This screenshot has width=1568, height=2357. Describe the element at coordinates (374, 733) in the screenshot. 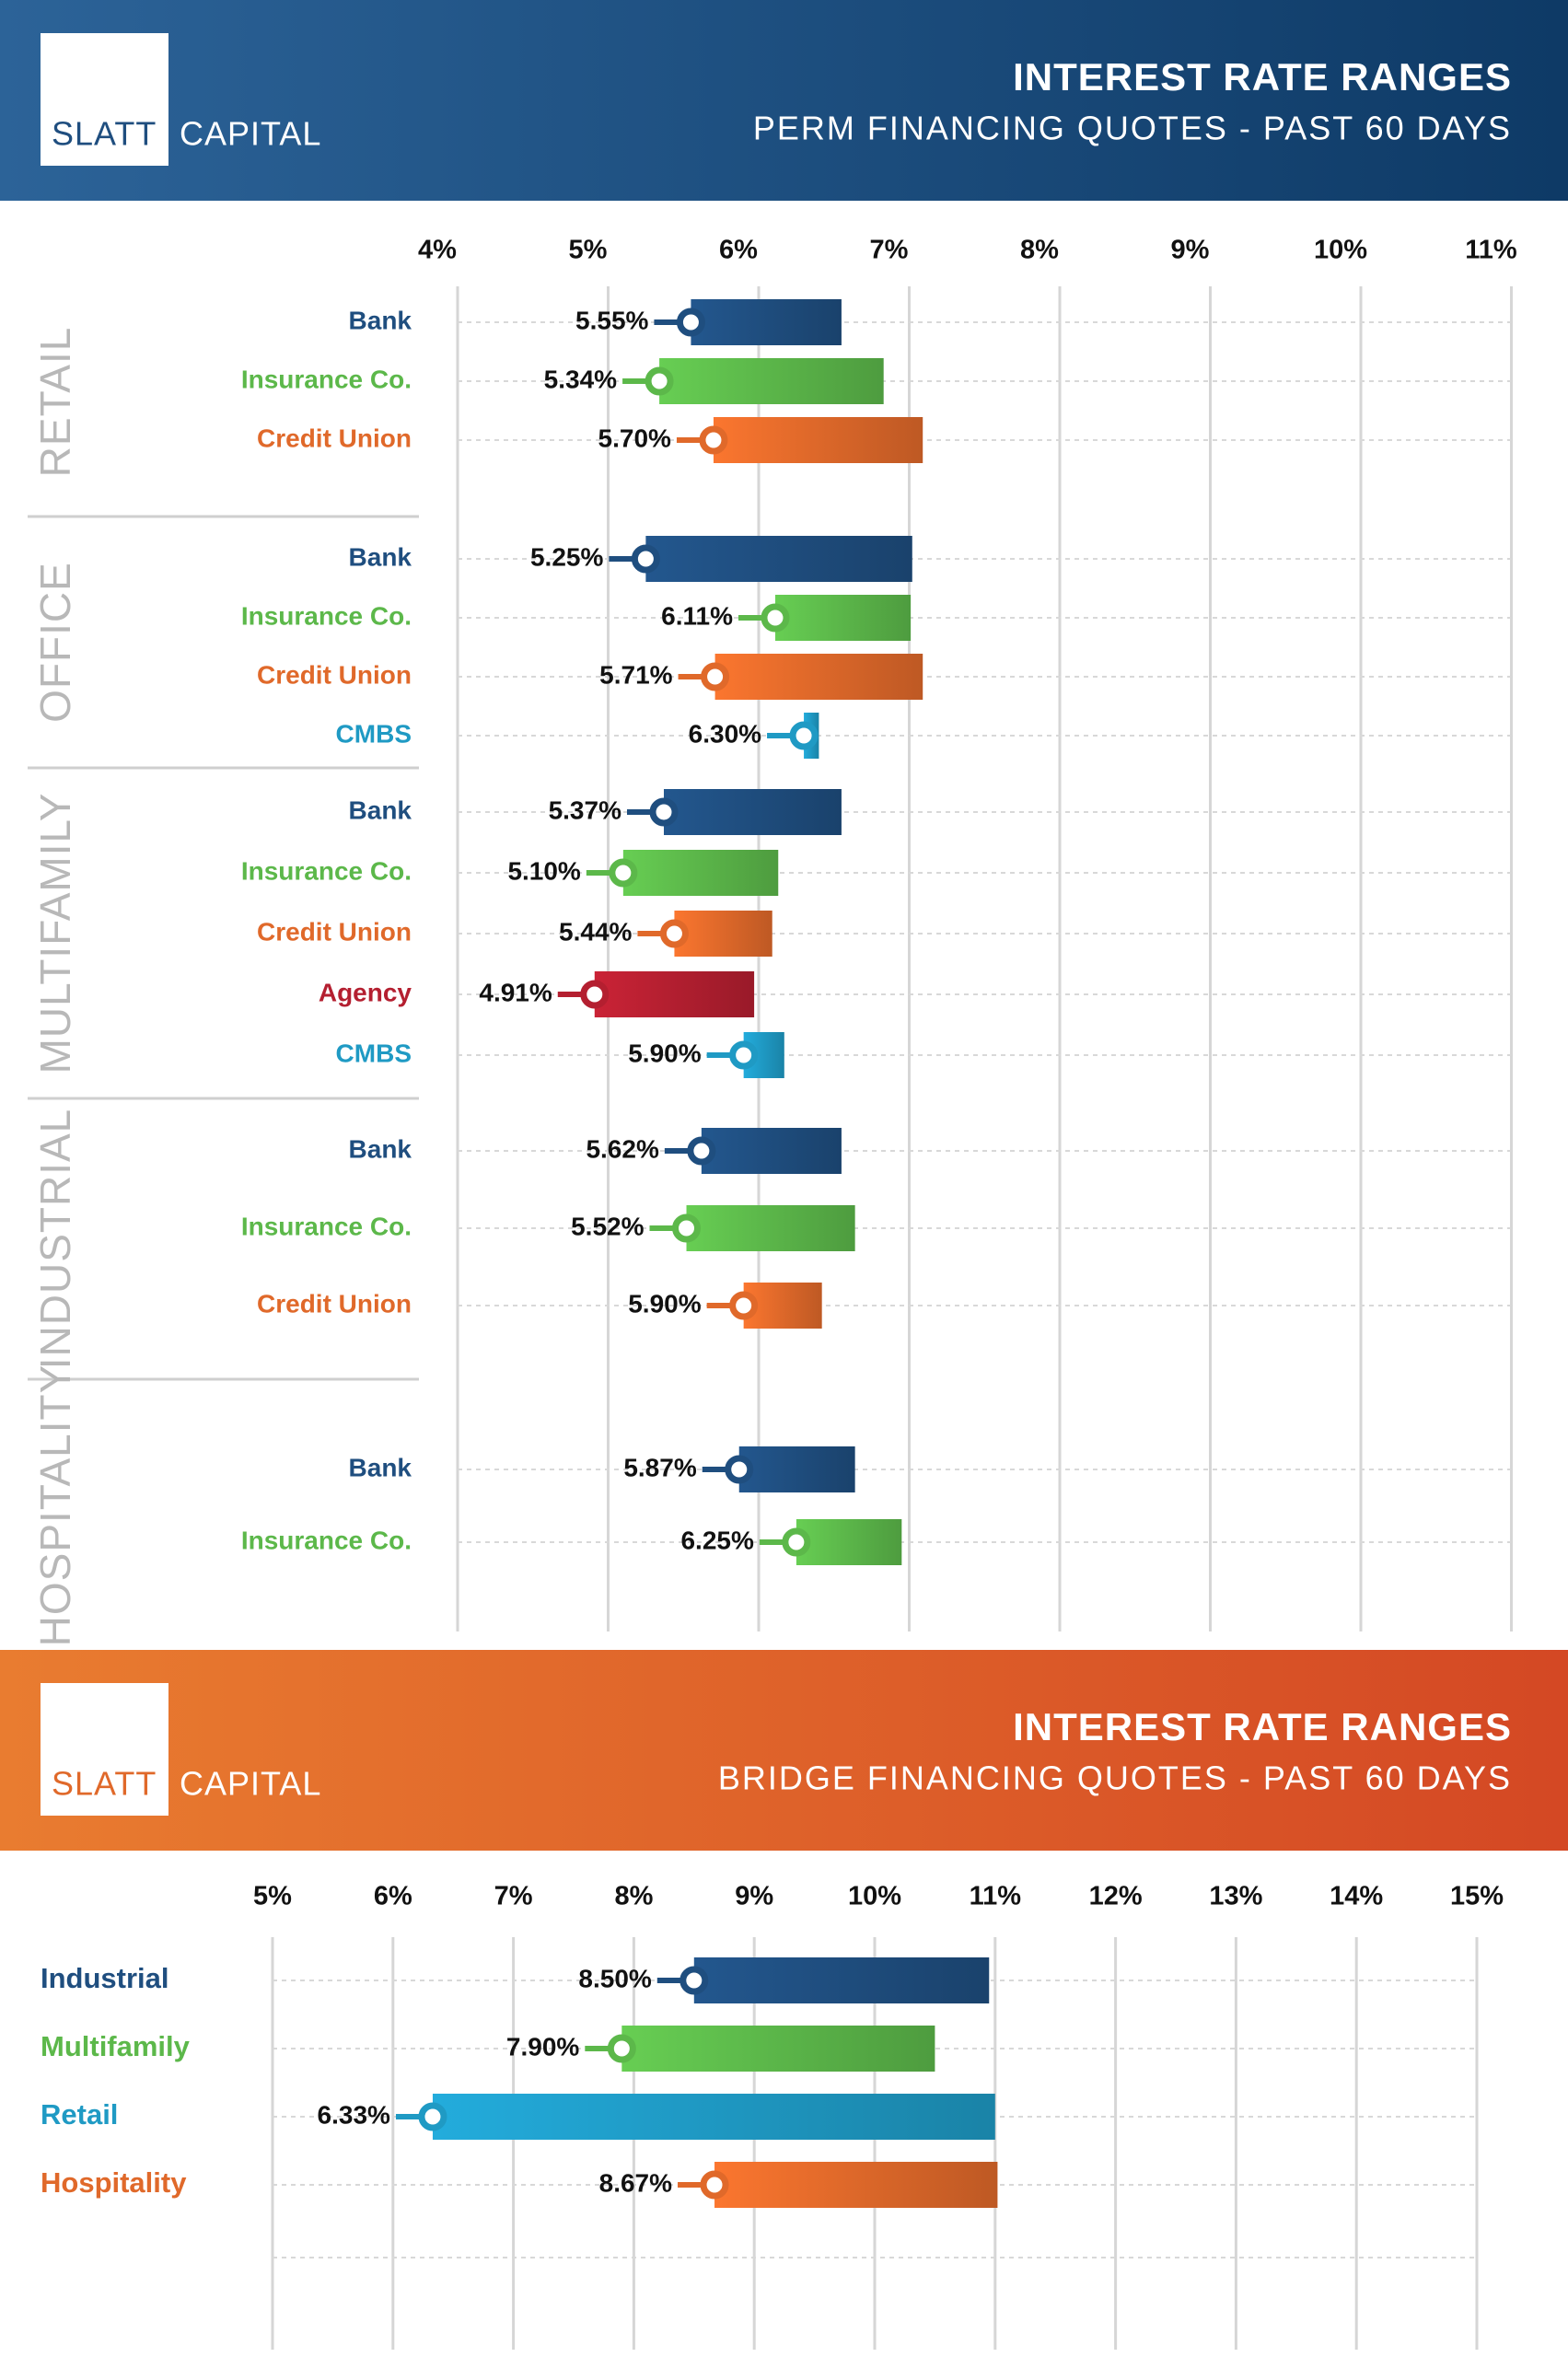

I see `row-label: CMBS` at that location.